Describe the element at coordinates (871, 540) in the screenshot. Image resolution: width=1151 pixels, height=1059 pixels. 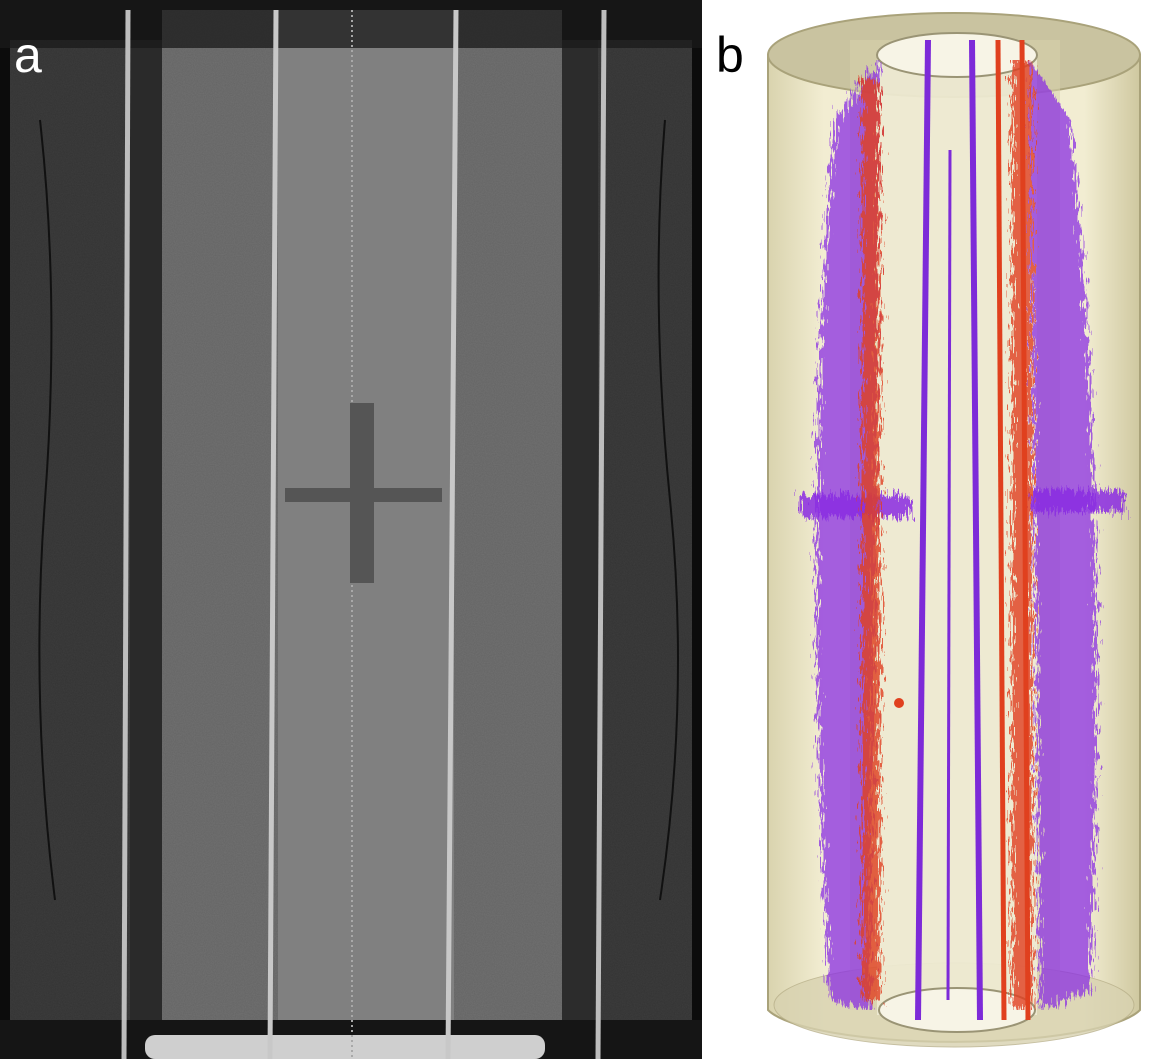
I see `red-cloud` at that location.